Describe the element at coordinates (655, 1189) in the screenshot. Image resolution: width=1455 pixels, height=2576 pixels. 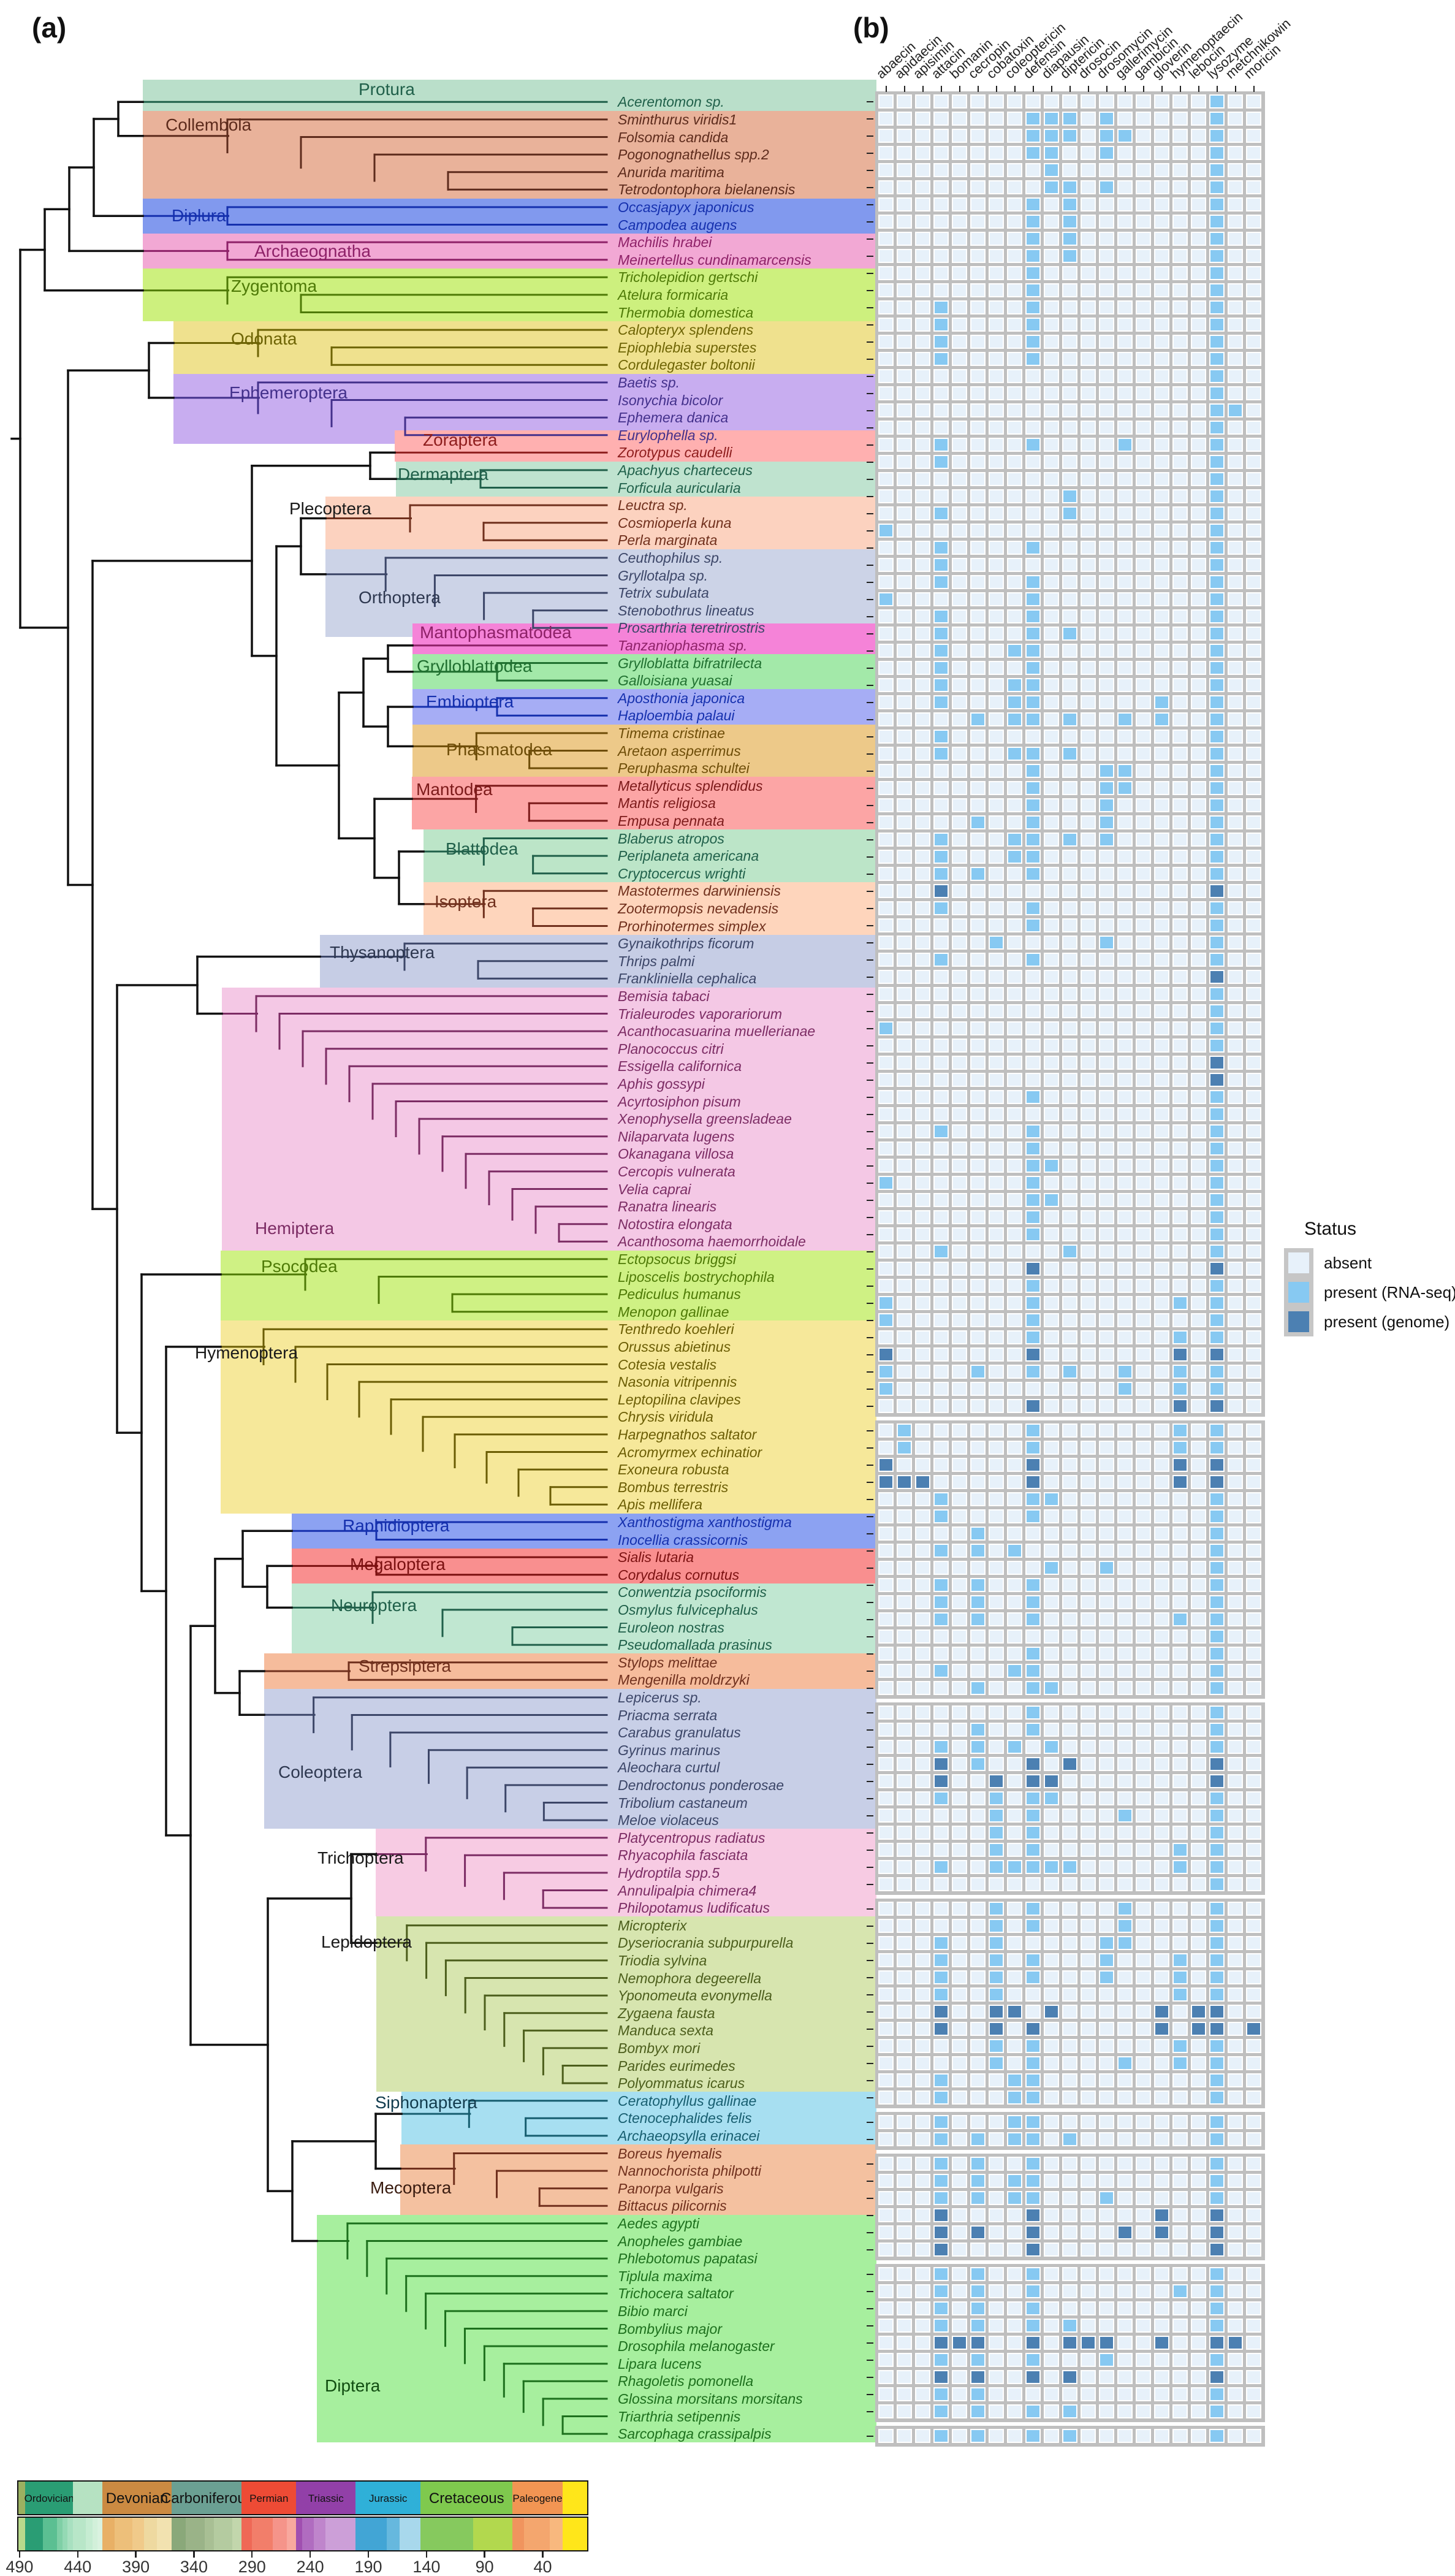
I see `species-label: Velia caprai` at that location.